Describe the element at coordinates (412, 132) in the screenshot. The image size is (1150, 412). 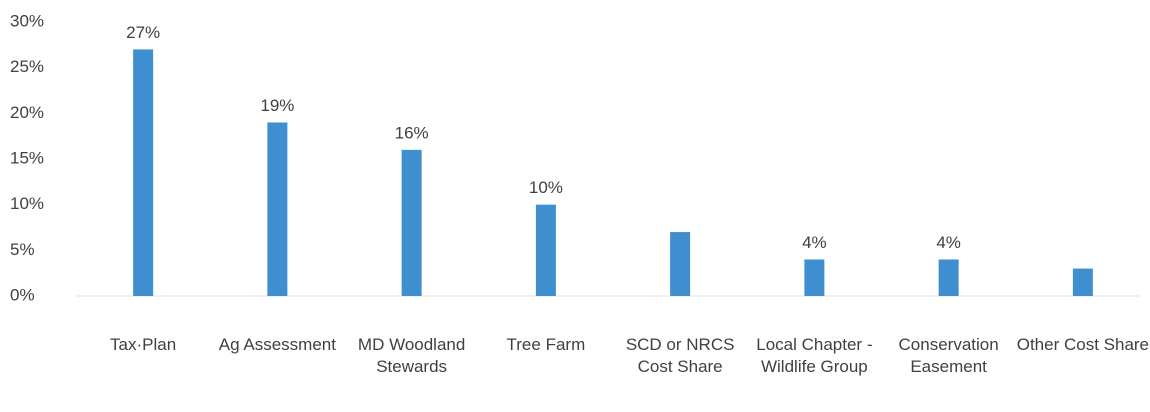
I see `data-label: 16%` at that location.